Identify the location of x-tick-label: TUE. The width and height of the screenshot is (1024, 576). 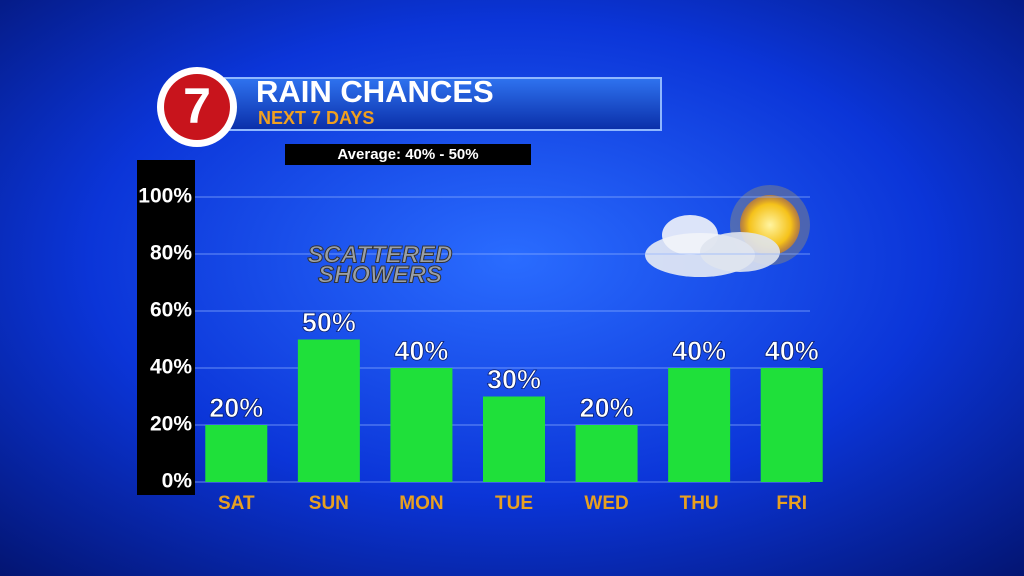
(514, 503).